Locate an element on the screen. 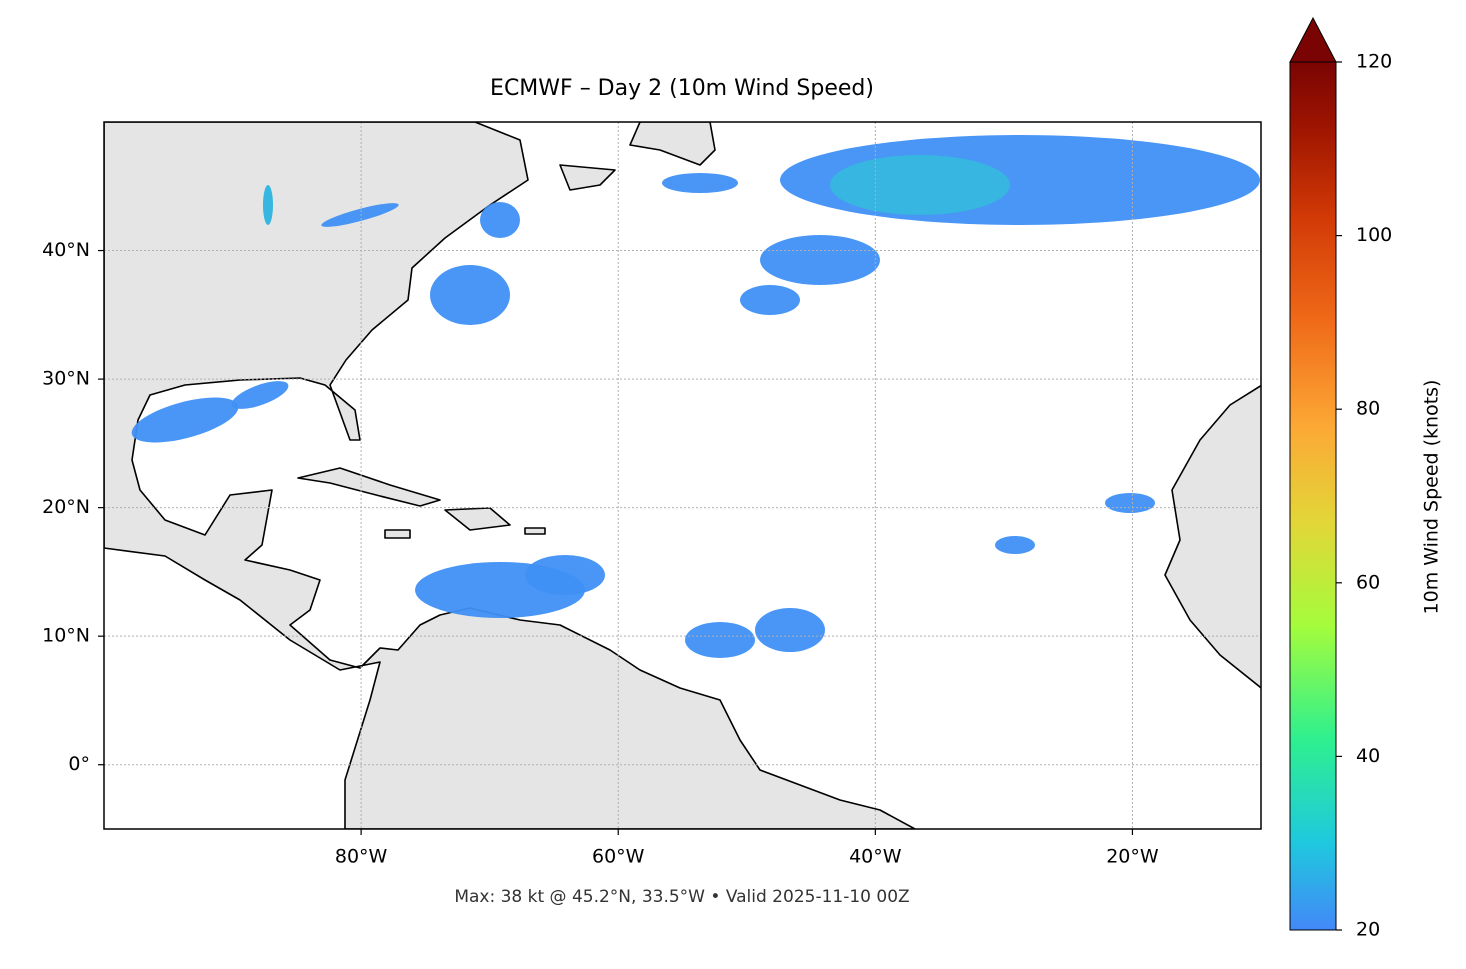 The image size is (1466, 969). x-tick-label: 40°W is located at coordinates (875, 857).